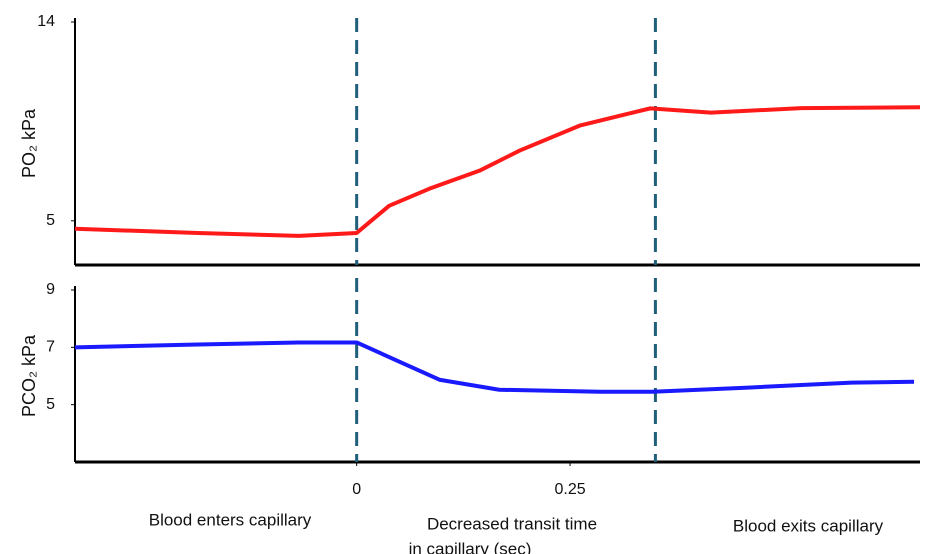  What do you see at coordinates (50, 289) in the screenshot?
I see `y-tick-label: 9` at bounding box center [50, 289].